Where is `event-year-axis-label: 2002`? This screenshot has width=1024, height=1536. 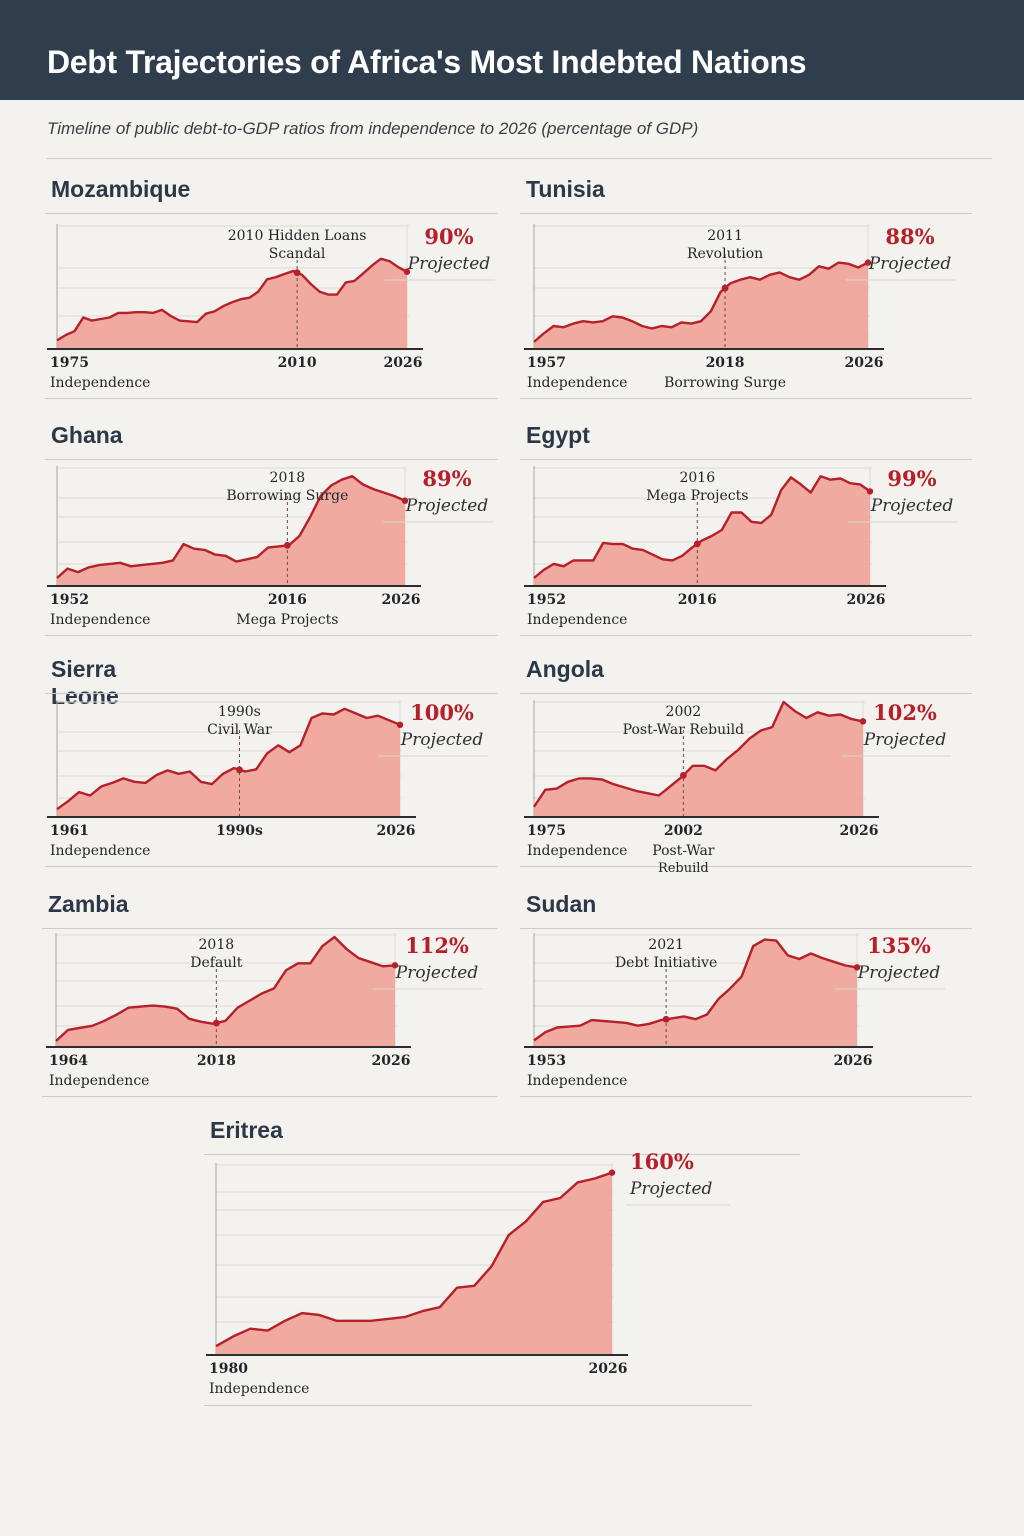 event-year-axis-label: 2002 is located at coordinates (683, 831).